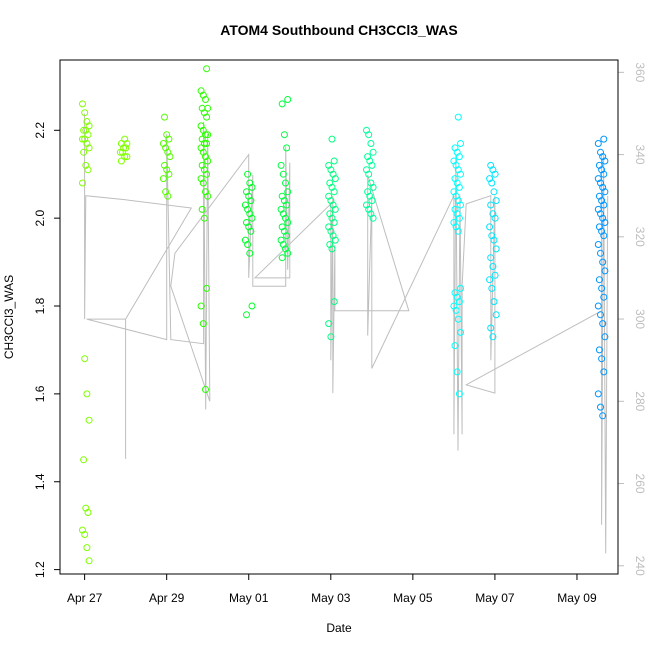 Image resolution: width=650 pixels, height=650 pixels. Describe the element at coordinates (640, 72) in the screenshot. I see `y-right-tick-label: 360` at that location.